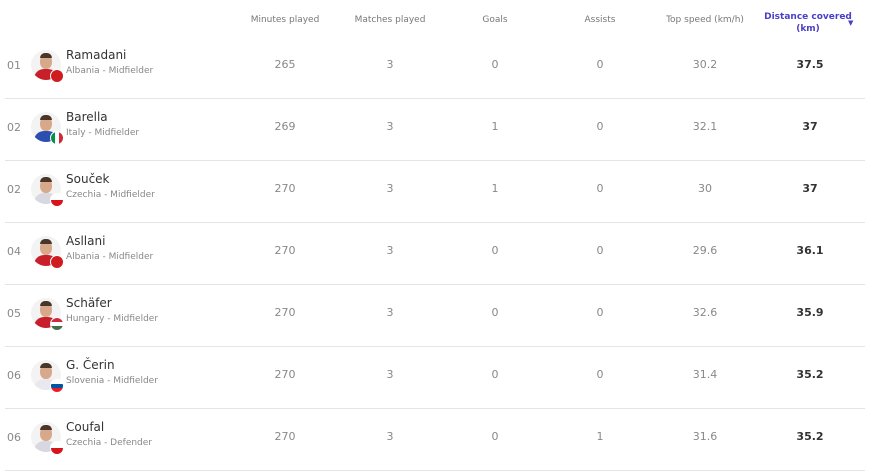 The width and height of the screenshot is (880, 471). Describe the element at coordinates (705, 64) in the screenshot. I see `top-speed-value: 30.2` at that location.